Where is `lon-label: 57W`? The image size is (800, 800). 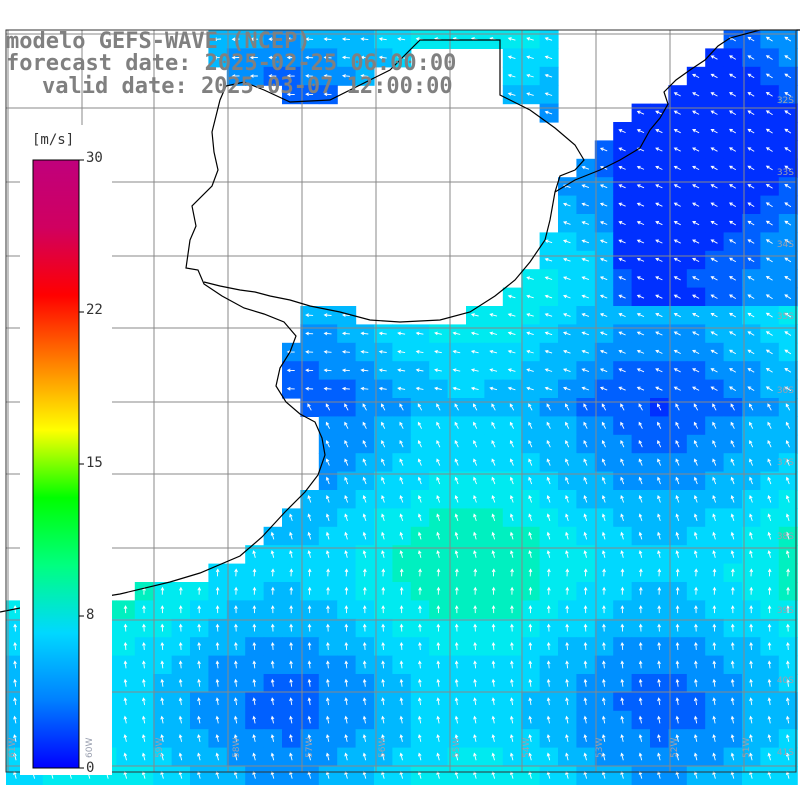
lon-label: 57W is located at coordinates (310, 747).